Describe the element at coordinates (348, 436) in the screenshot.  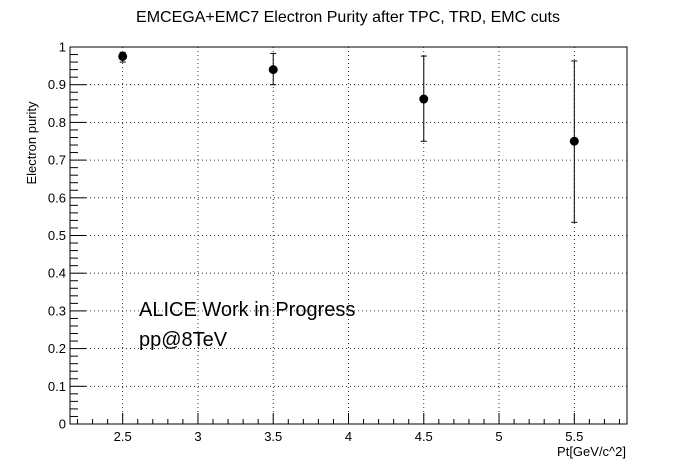
I see `x-tick-label: 4` at that location.